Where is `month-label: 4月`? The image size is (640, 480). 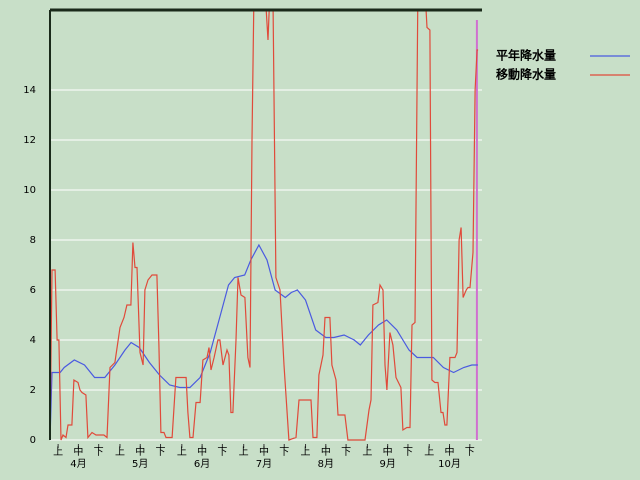
month-label: 4月 is located at coordinates (78, 464).